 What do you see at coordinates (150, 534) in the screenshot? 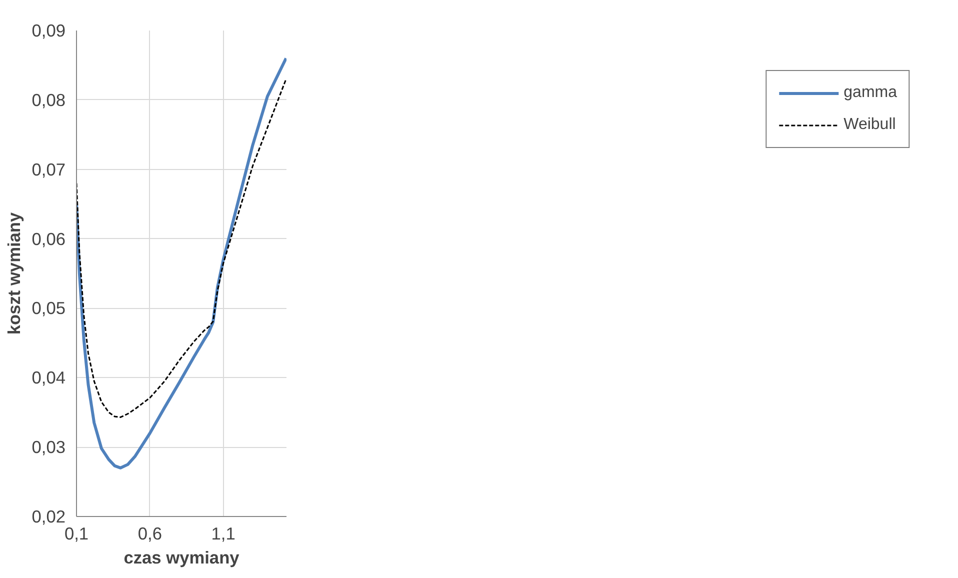
I see `x-tick-label: 0,6` at bounding box center [150, 534].